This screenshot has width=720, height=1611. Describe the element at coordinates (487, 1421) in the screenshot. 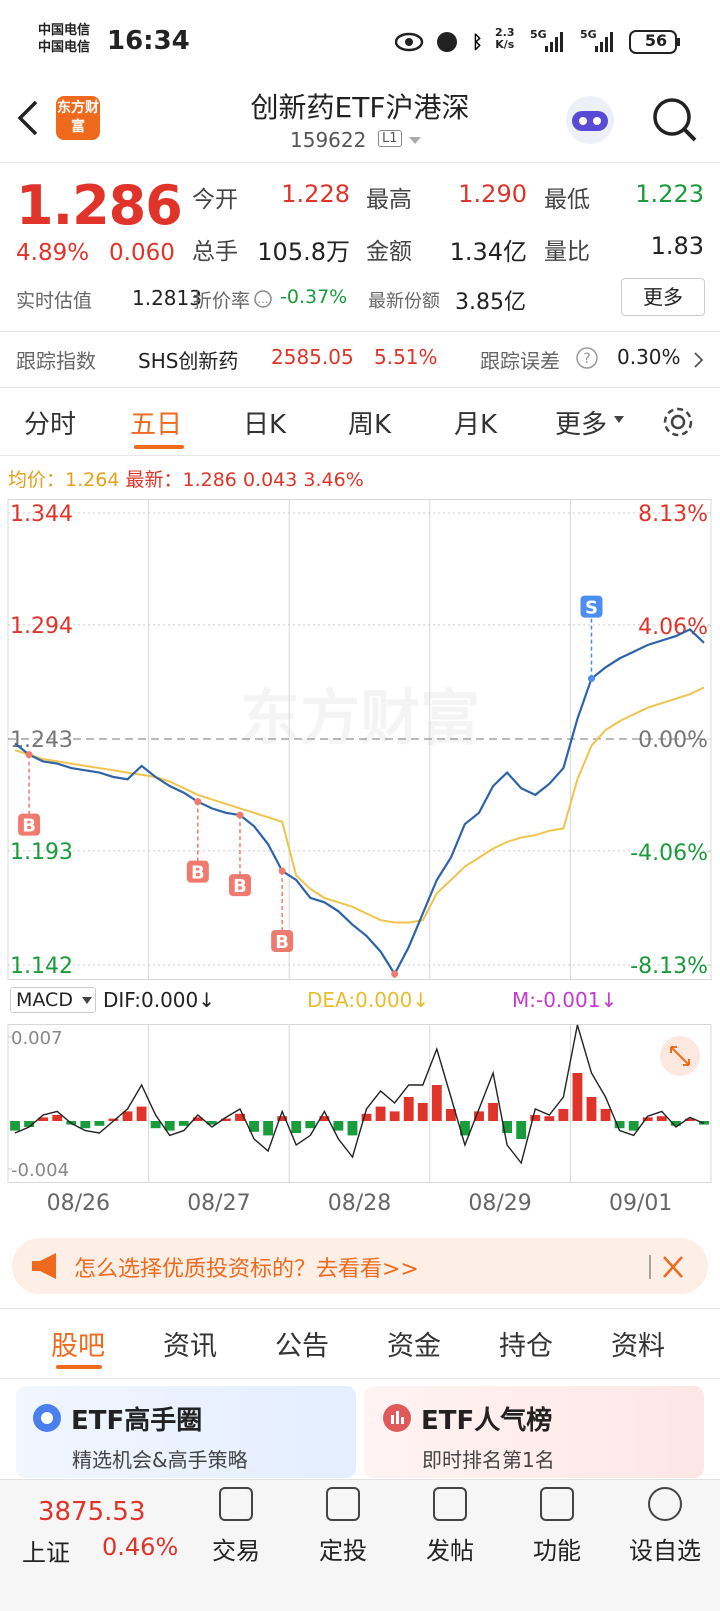

I see `card-title: ETF人气榜` at that location.